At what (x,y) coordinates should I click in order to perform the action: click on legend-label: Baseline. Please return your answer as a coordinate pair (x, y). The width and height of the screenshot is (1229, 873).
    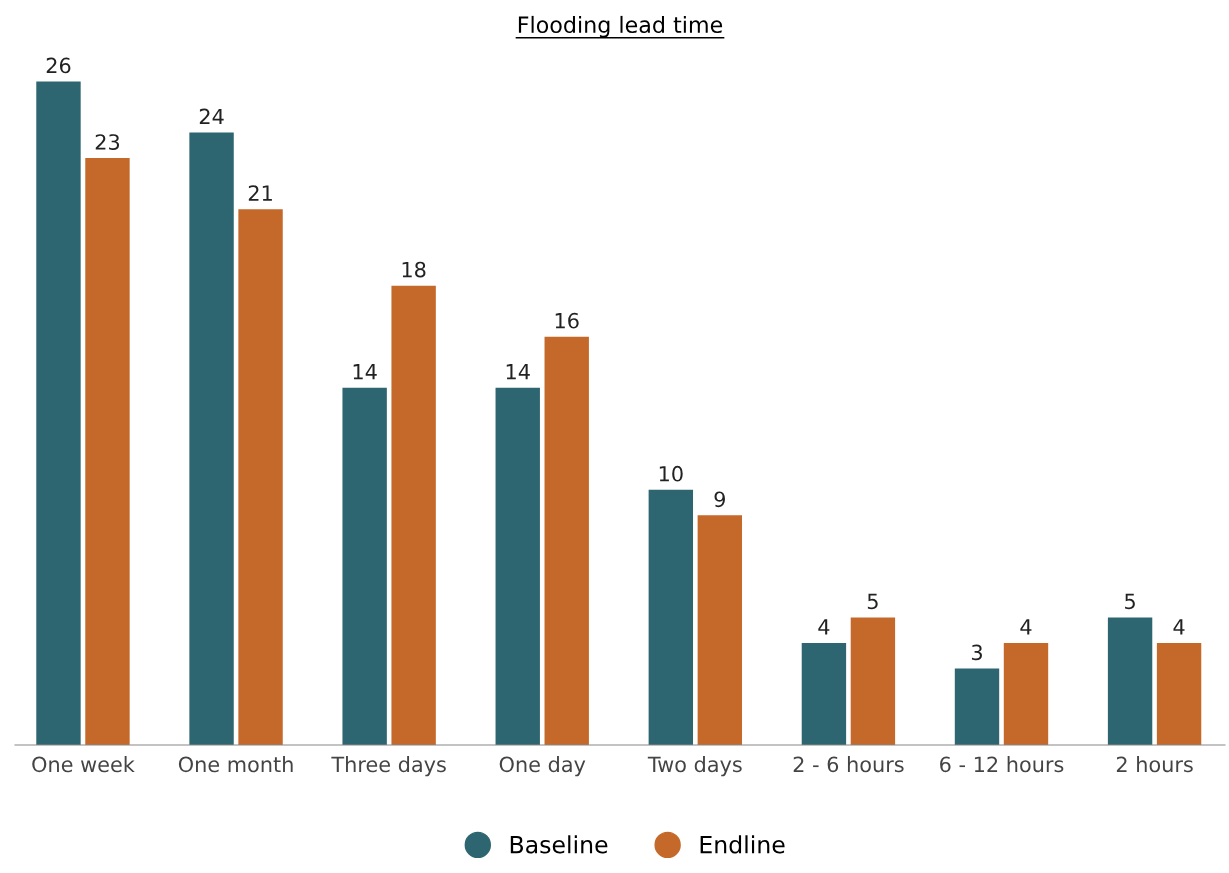
    Looking at the image, I should click on (559, 844).